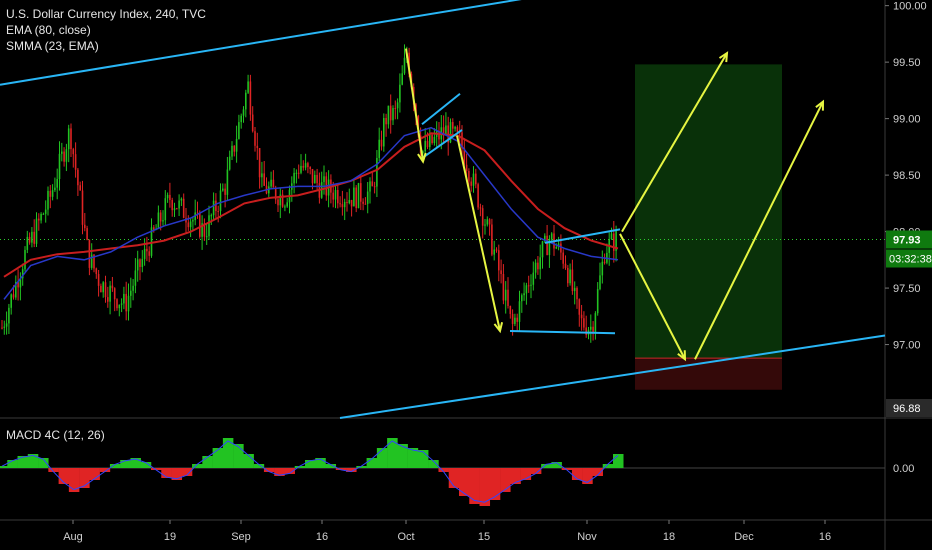  I want to click on channel-upper-line, so click(275, 43).